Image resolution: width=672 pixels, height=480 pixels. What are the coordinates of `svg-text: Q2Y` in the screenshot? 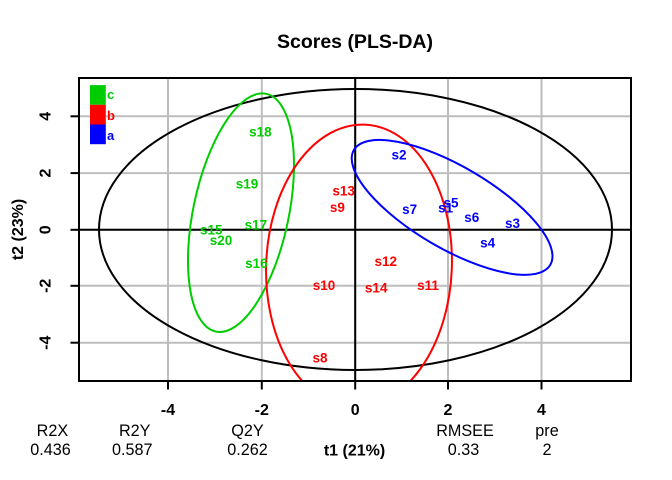 It's located at (247, 431).